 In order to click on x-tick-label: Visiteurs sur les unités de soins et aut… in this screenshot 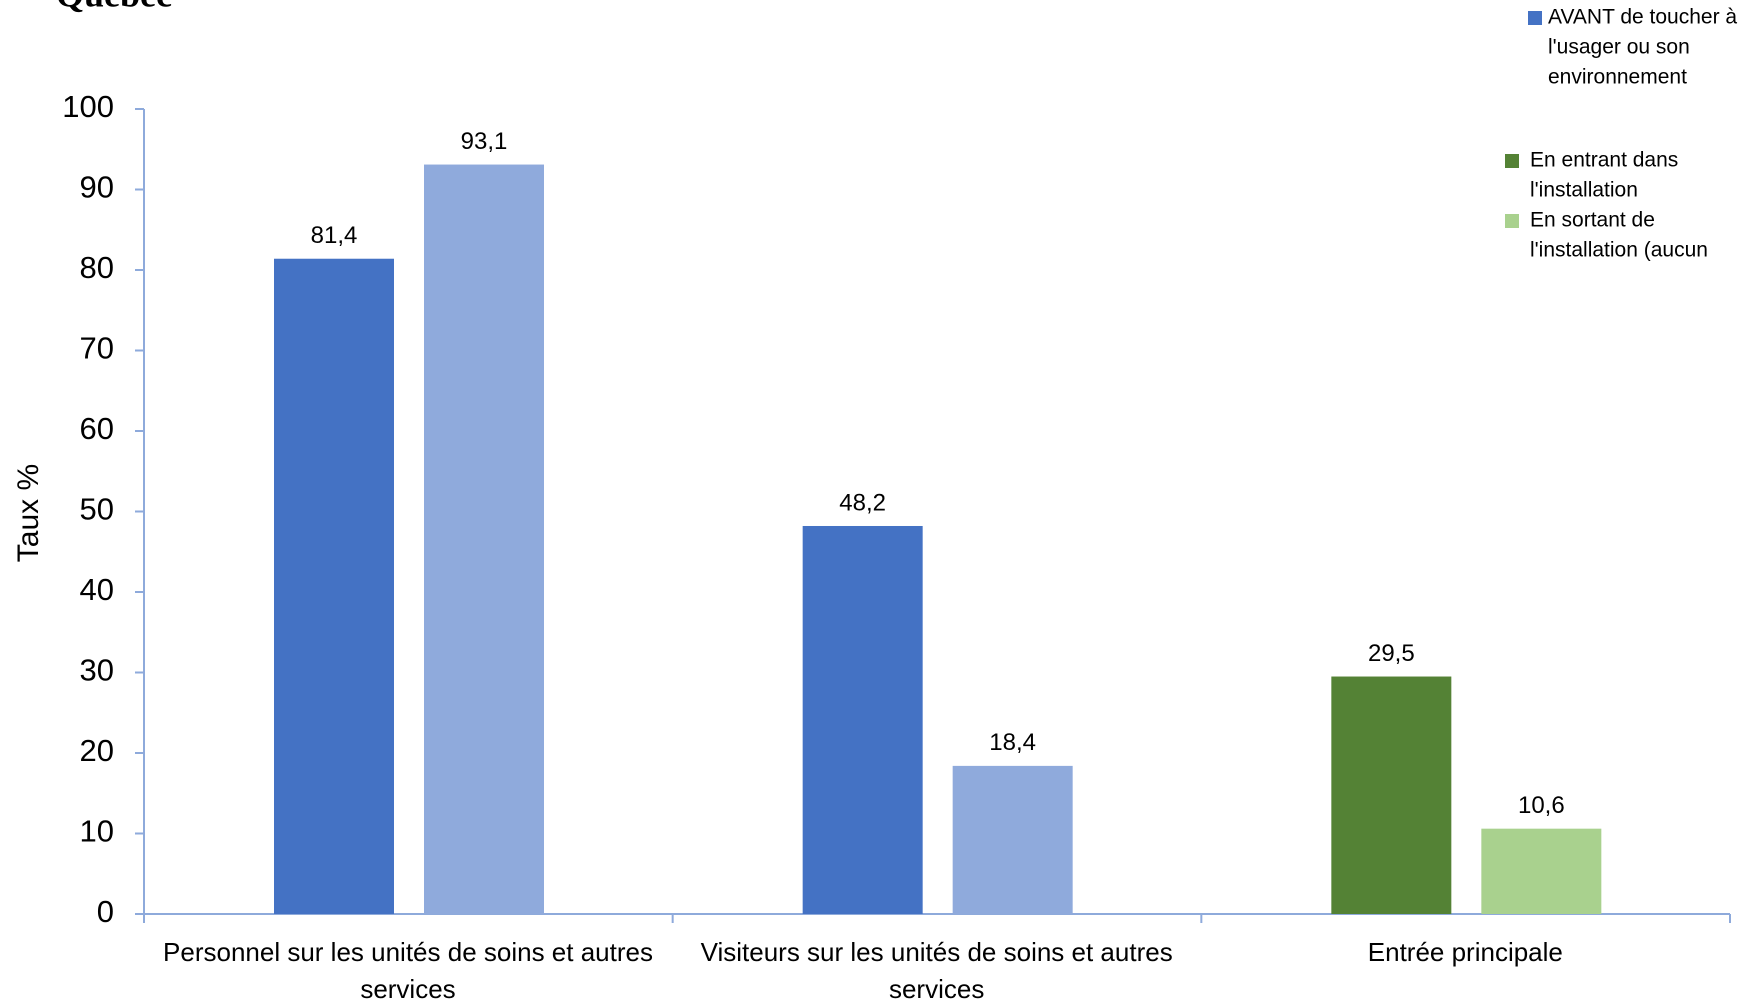, I will do `click(936, 969)`.